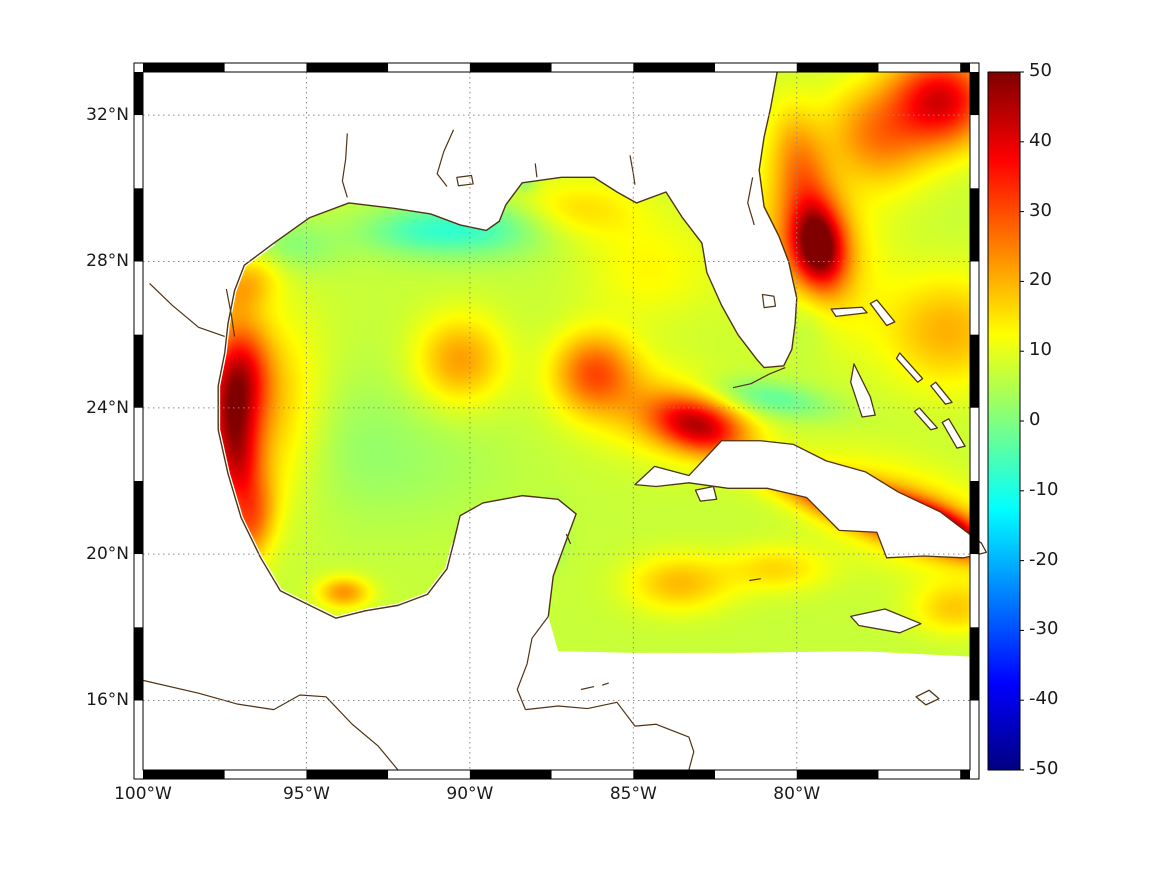 Image resolution: width=1167 pixels, height=875 pixels. Describe the element at coordinates (306, 794) in the screenshot. I see `x-tick-label: 95°W` at that location.